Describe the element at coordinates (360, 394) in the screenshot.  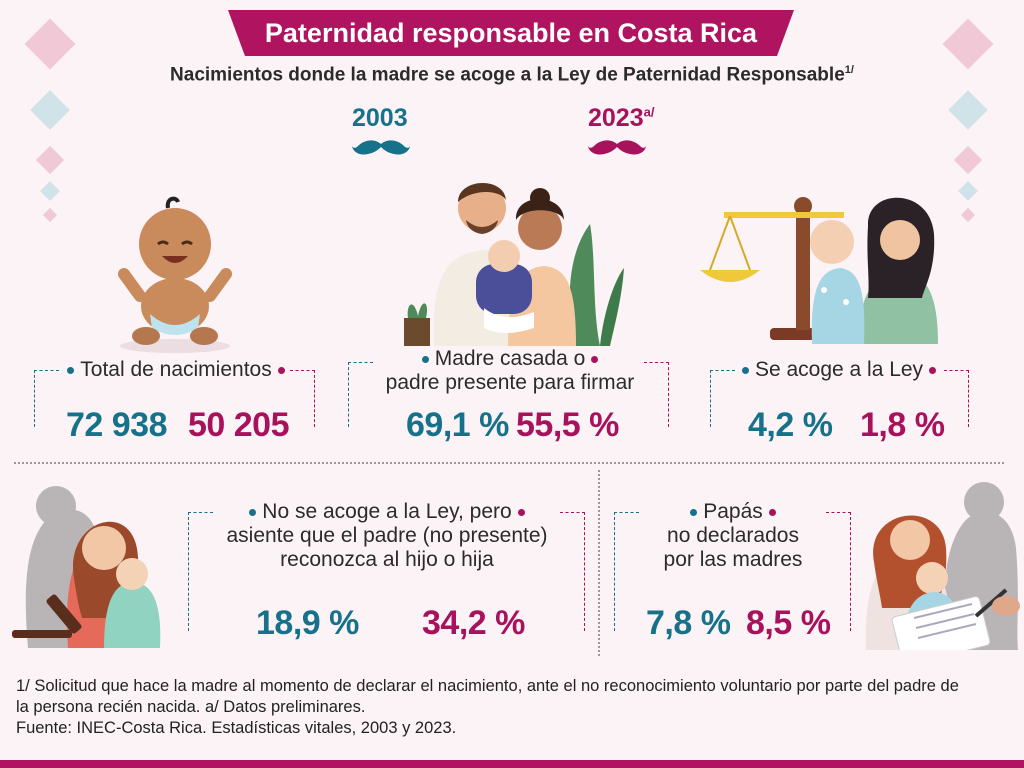
I see `bracket-married-left` at that location.